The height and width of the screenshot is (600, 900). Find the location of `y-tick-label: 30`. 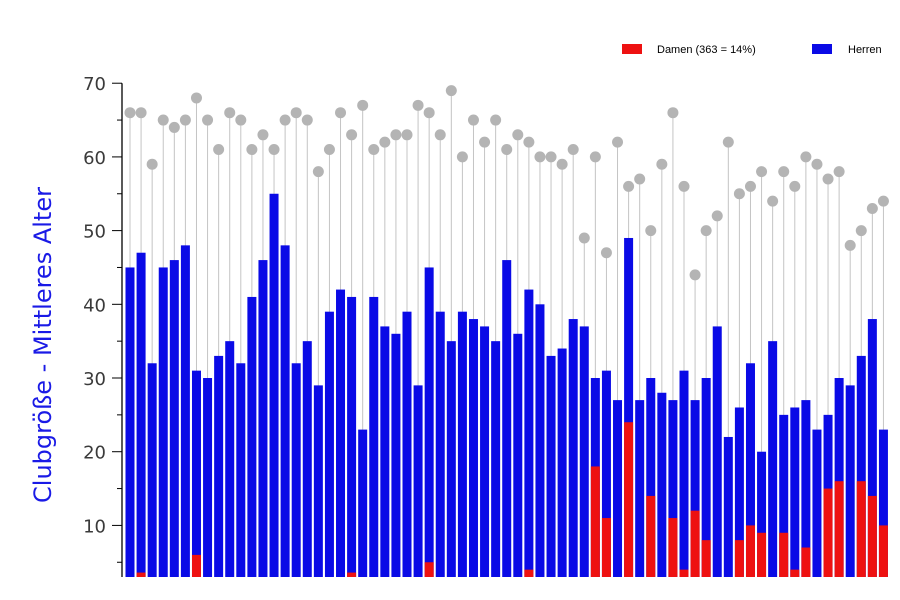

y-tick-label: 30 is located at coordinates (94, 379).